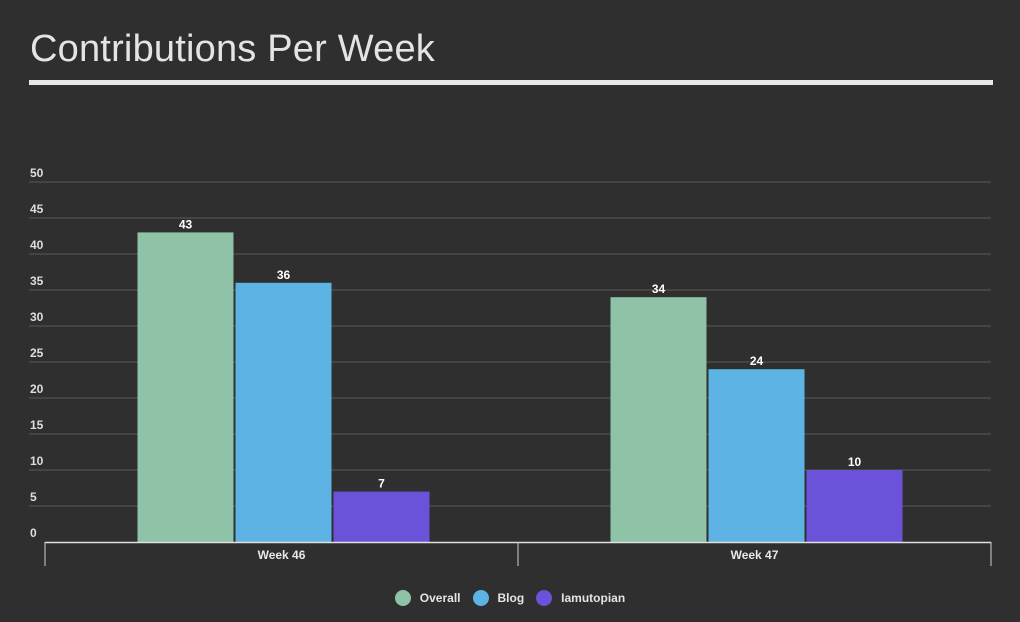  Describe the element at coordinates (37, 389) in the screenshot. I see `y-tick-label: 20` at that location.